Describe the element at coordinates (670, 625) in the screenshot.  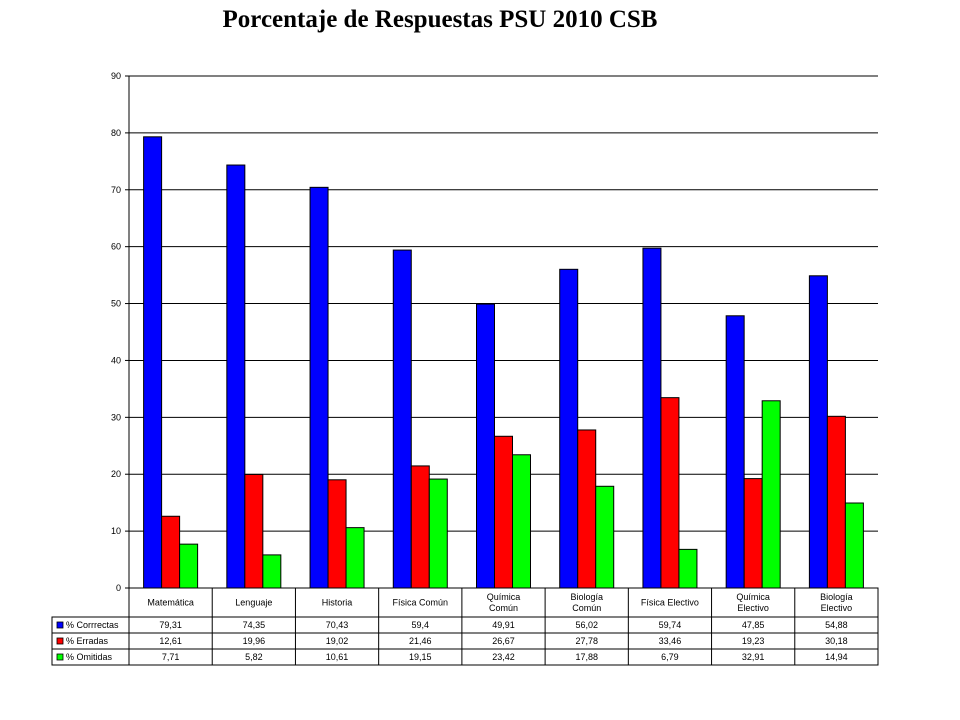
I see `data-table-value: 59,74` at that location.